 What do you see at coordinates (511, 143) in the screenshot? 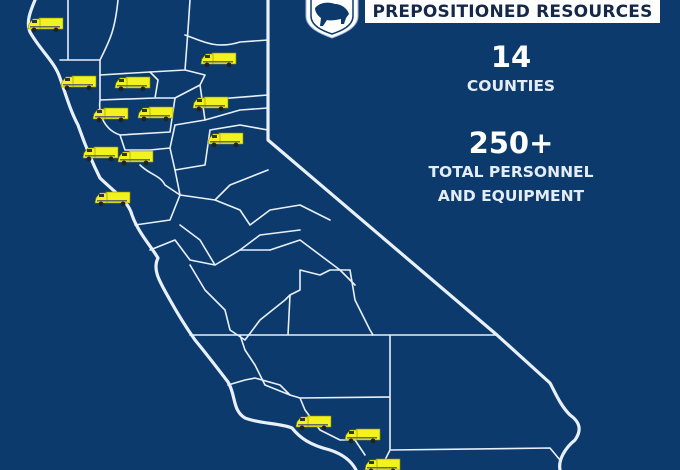
I see `personnel-count: 250+` at bounding box center [511, 143].